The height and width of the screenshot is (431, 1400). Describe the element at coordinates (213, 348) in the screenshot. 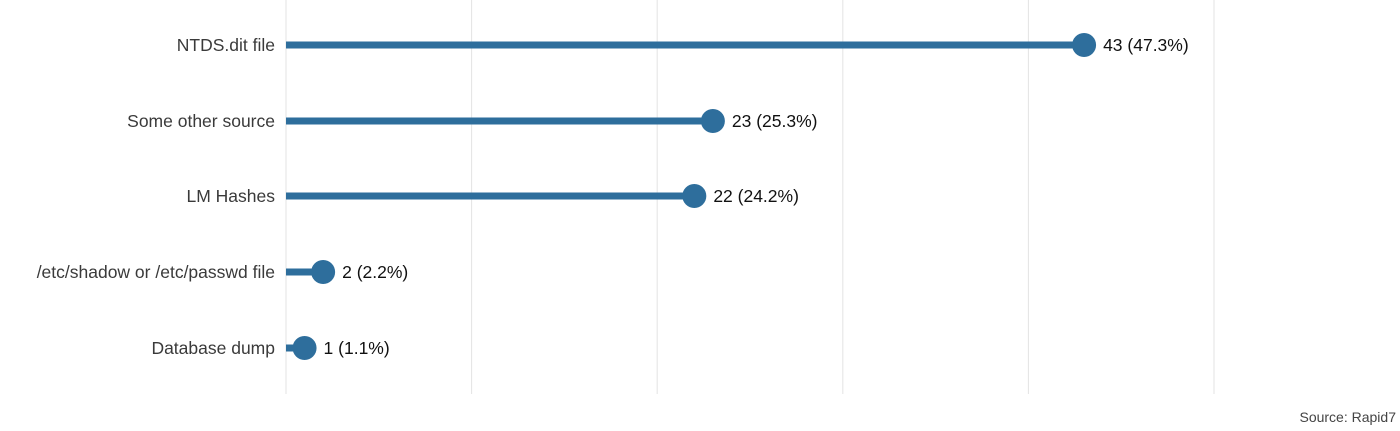

I see `category-label: Database dump` at that location.